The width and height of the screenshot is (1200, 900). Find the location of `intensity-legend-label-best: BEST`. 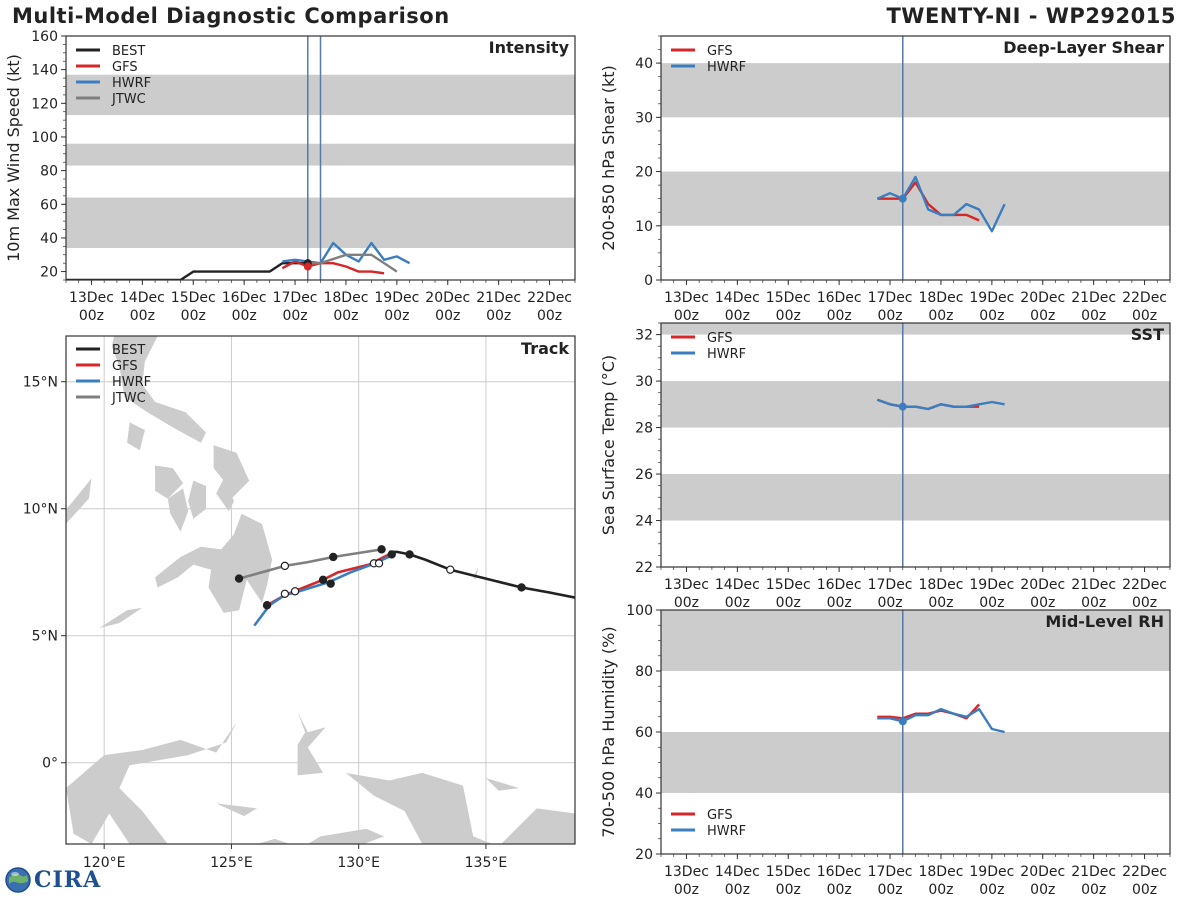

intensity-legend-label-best: BEST is located at coordinates (128, 51).